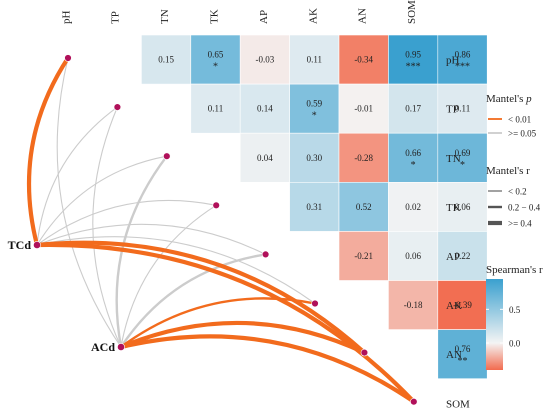 This screenshot has height=411, width=550. I want to click on heatmap-cell-tn-ap, so click(314, 157).